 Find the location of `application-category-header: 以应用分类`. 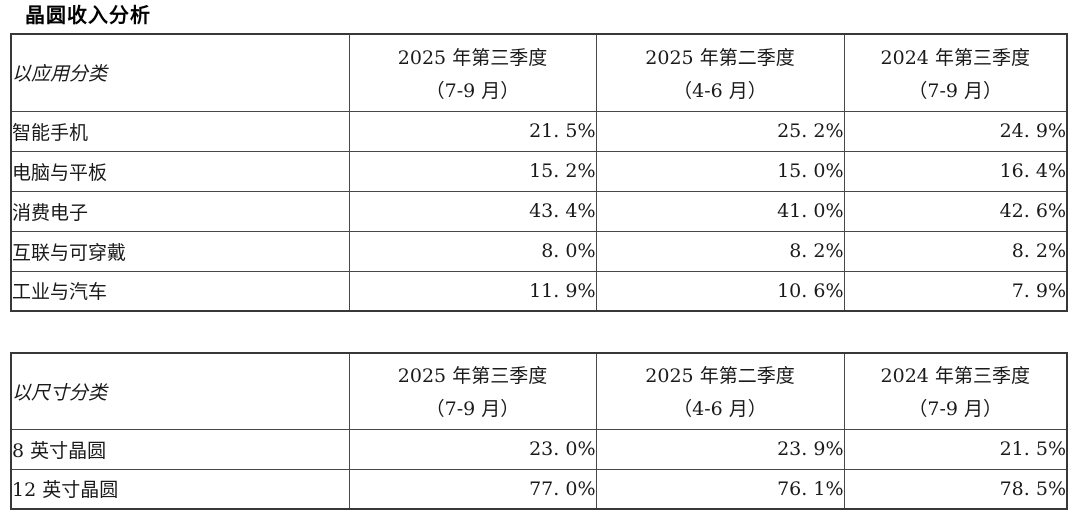

application-category-header: 以应用分类 is located at coordinates (180, 72).